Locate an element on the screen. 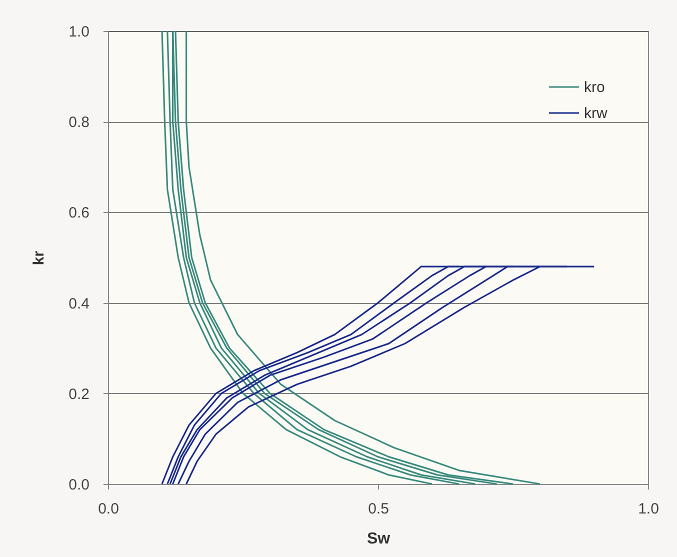  x-tick-label: 1.0 is located at coordinates (648, 509).